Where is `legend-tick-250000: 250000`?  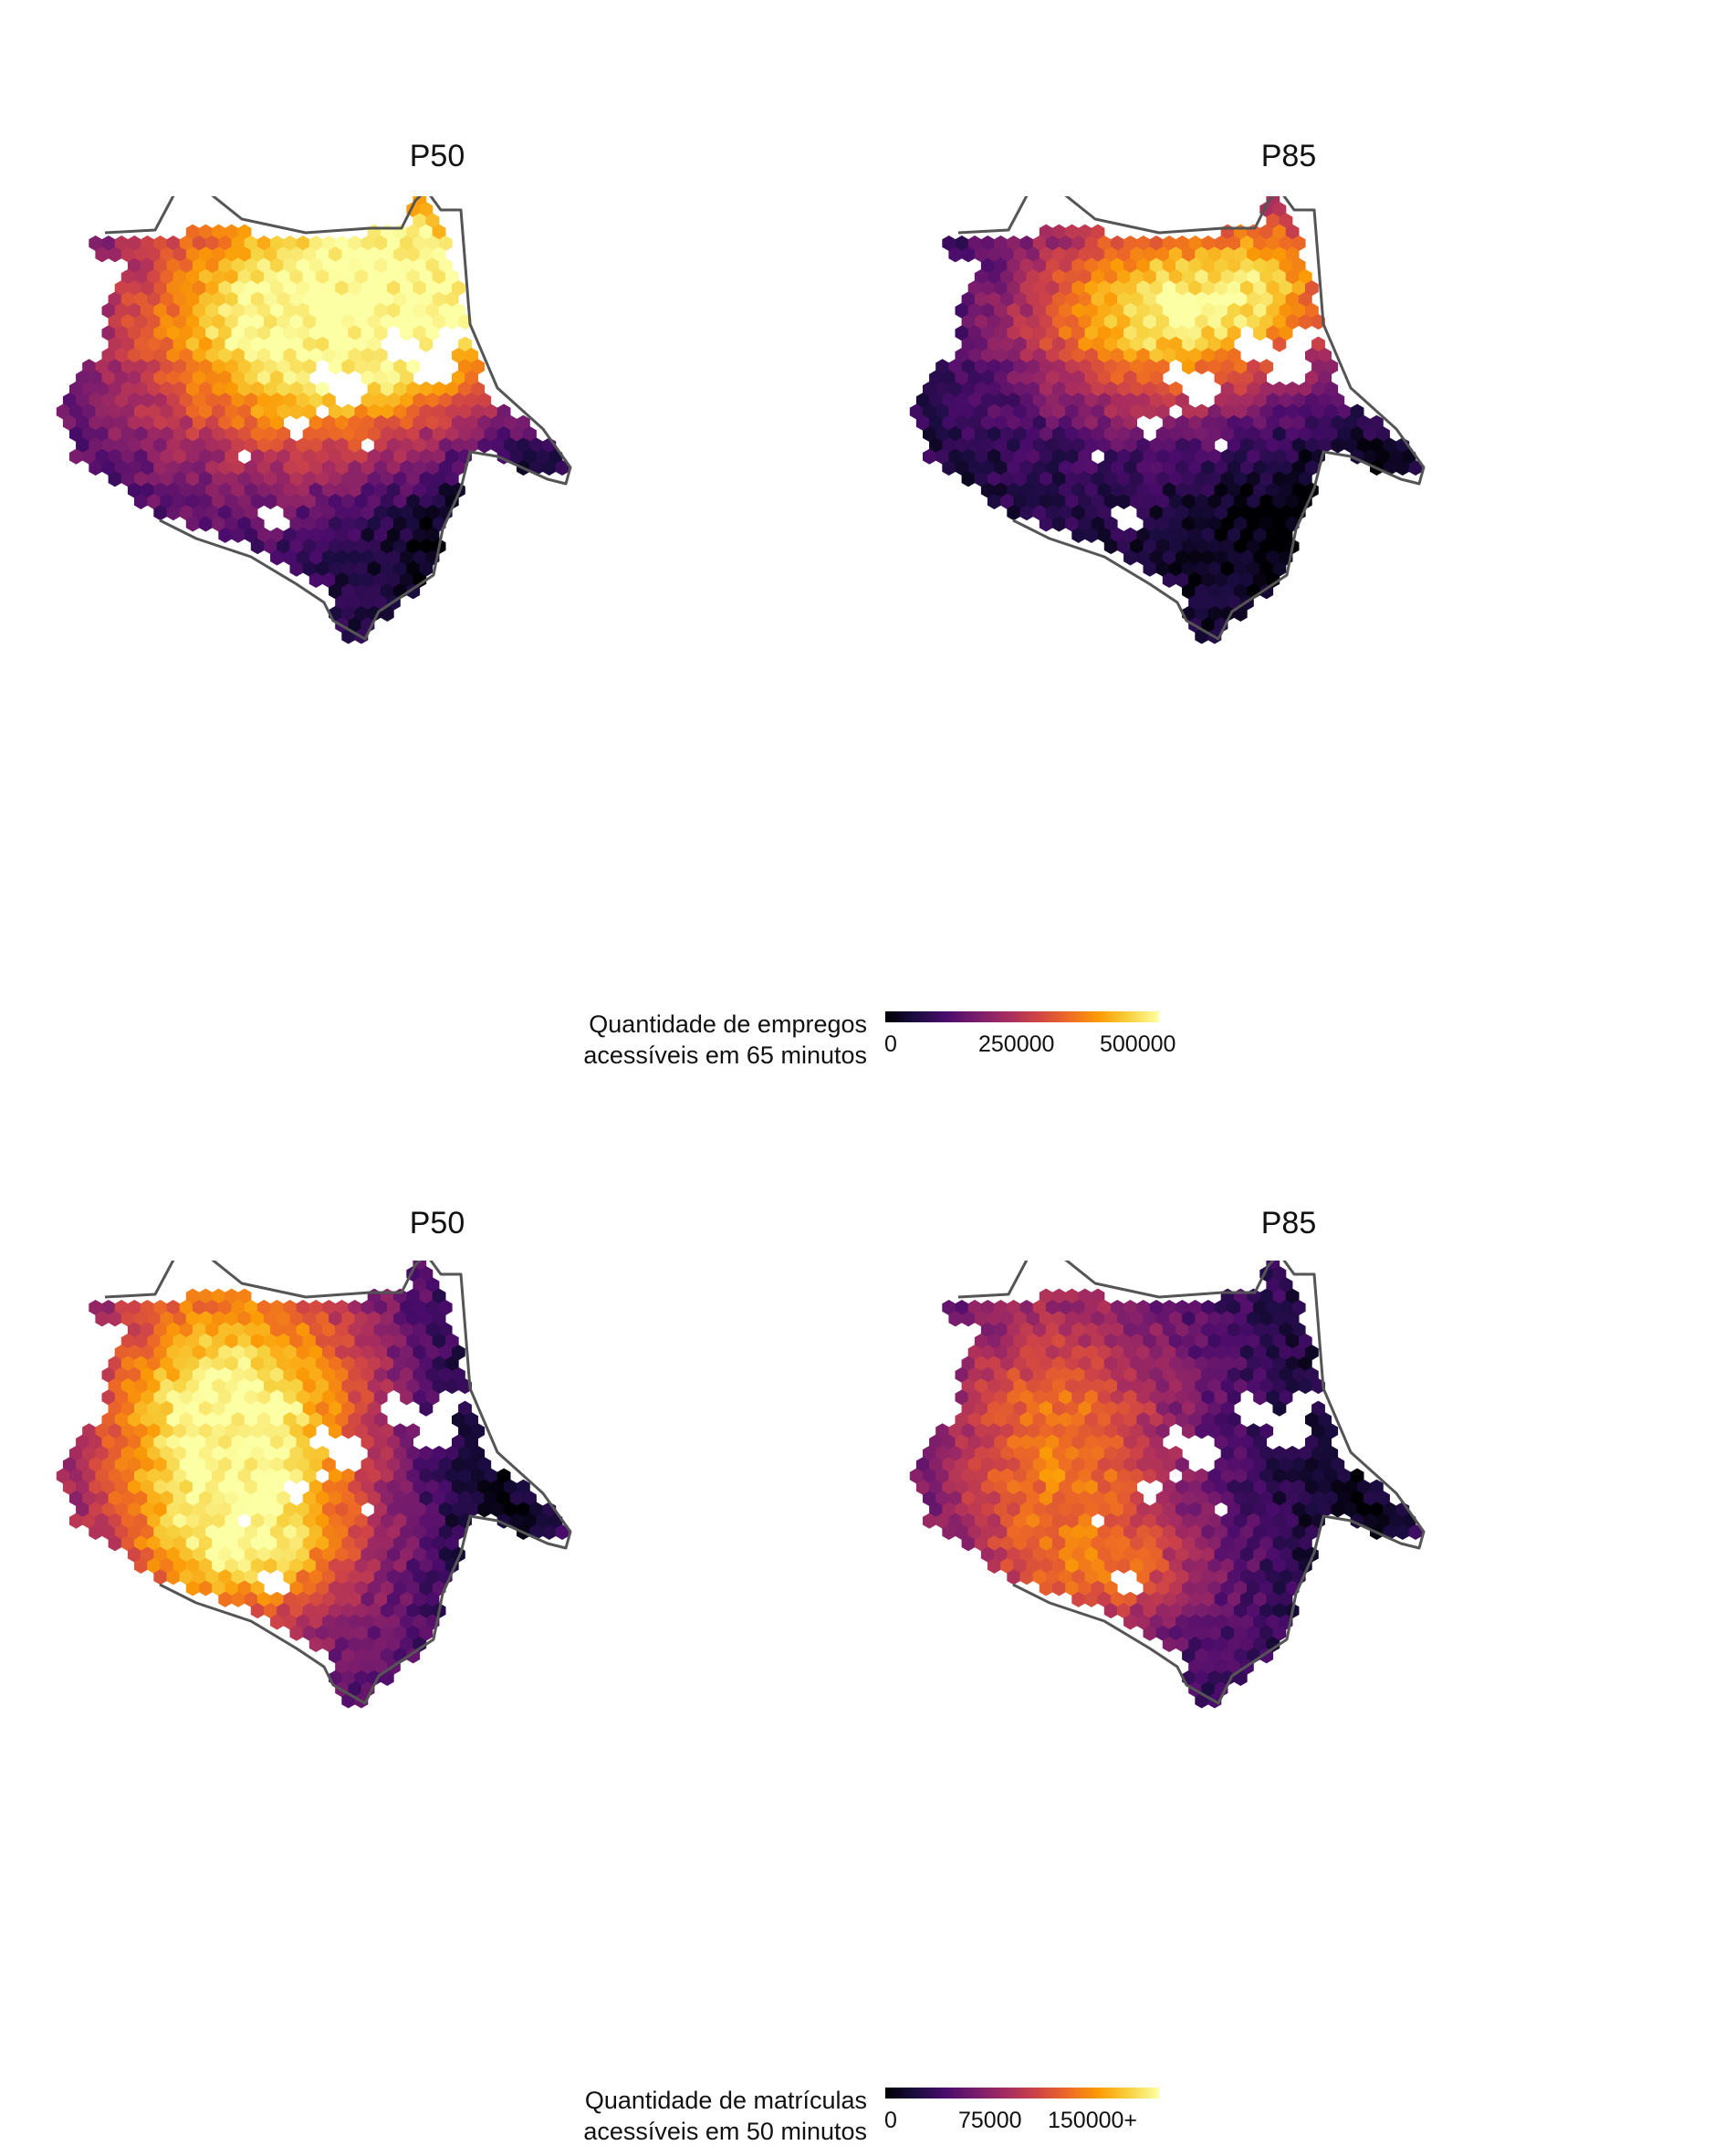
legend-tick-250000: 250000 is located at coordinates (1017, 1044).